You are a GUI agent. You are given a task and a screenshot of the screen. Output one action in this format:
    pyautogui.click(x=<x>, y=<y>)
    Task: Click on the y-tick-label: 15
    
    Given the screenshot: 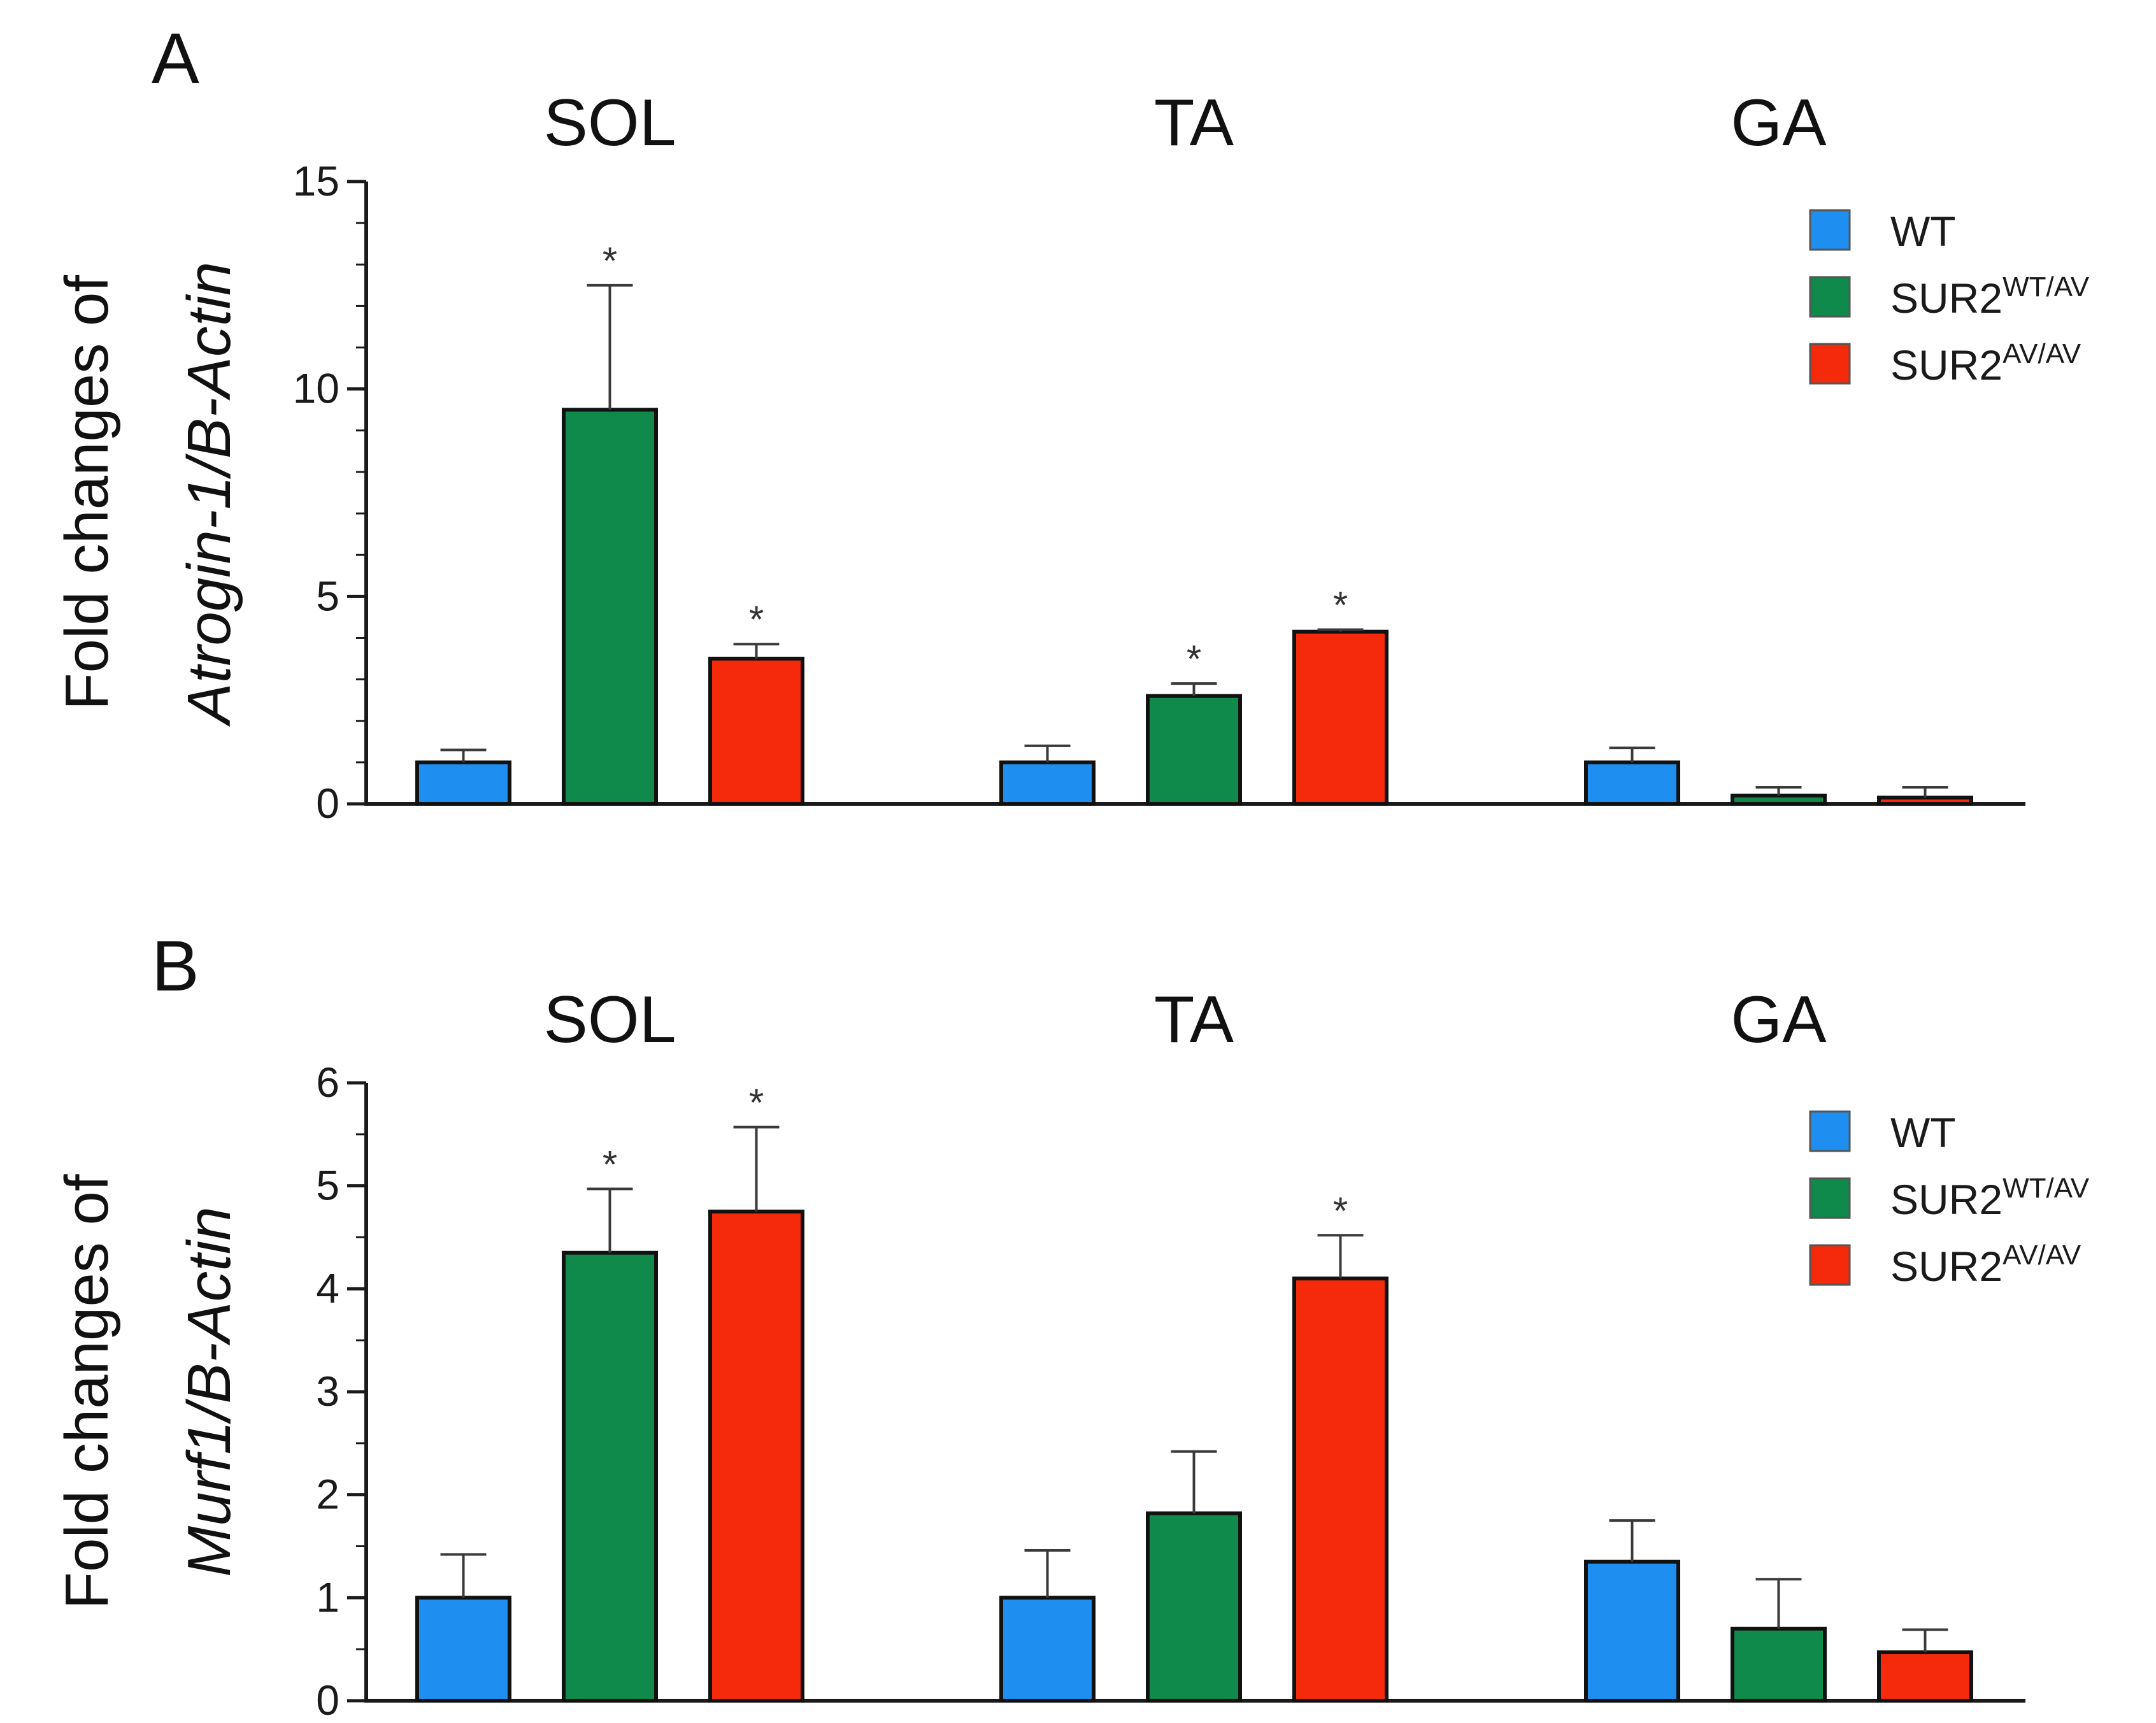 What is the action you would take?
    pyautogui.click(x=316, y=180)
    